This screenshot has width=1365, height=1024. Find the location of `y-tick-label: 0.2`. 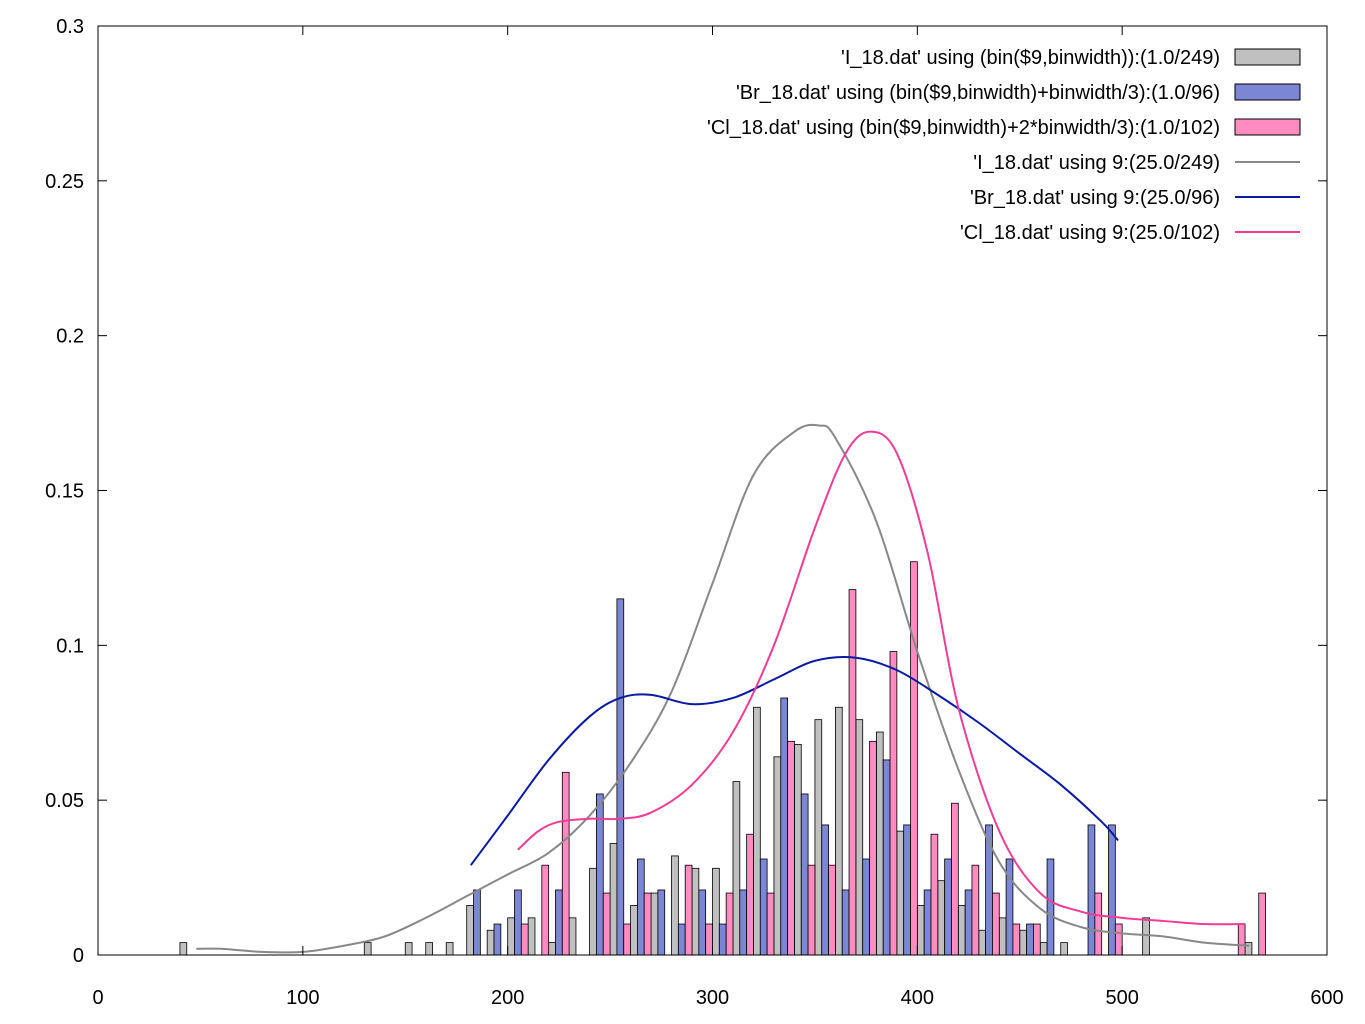

y-tick-label: 0.2 is located at coordinates (70, 337).